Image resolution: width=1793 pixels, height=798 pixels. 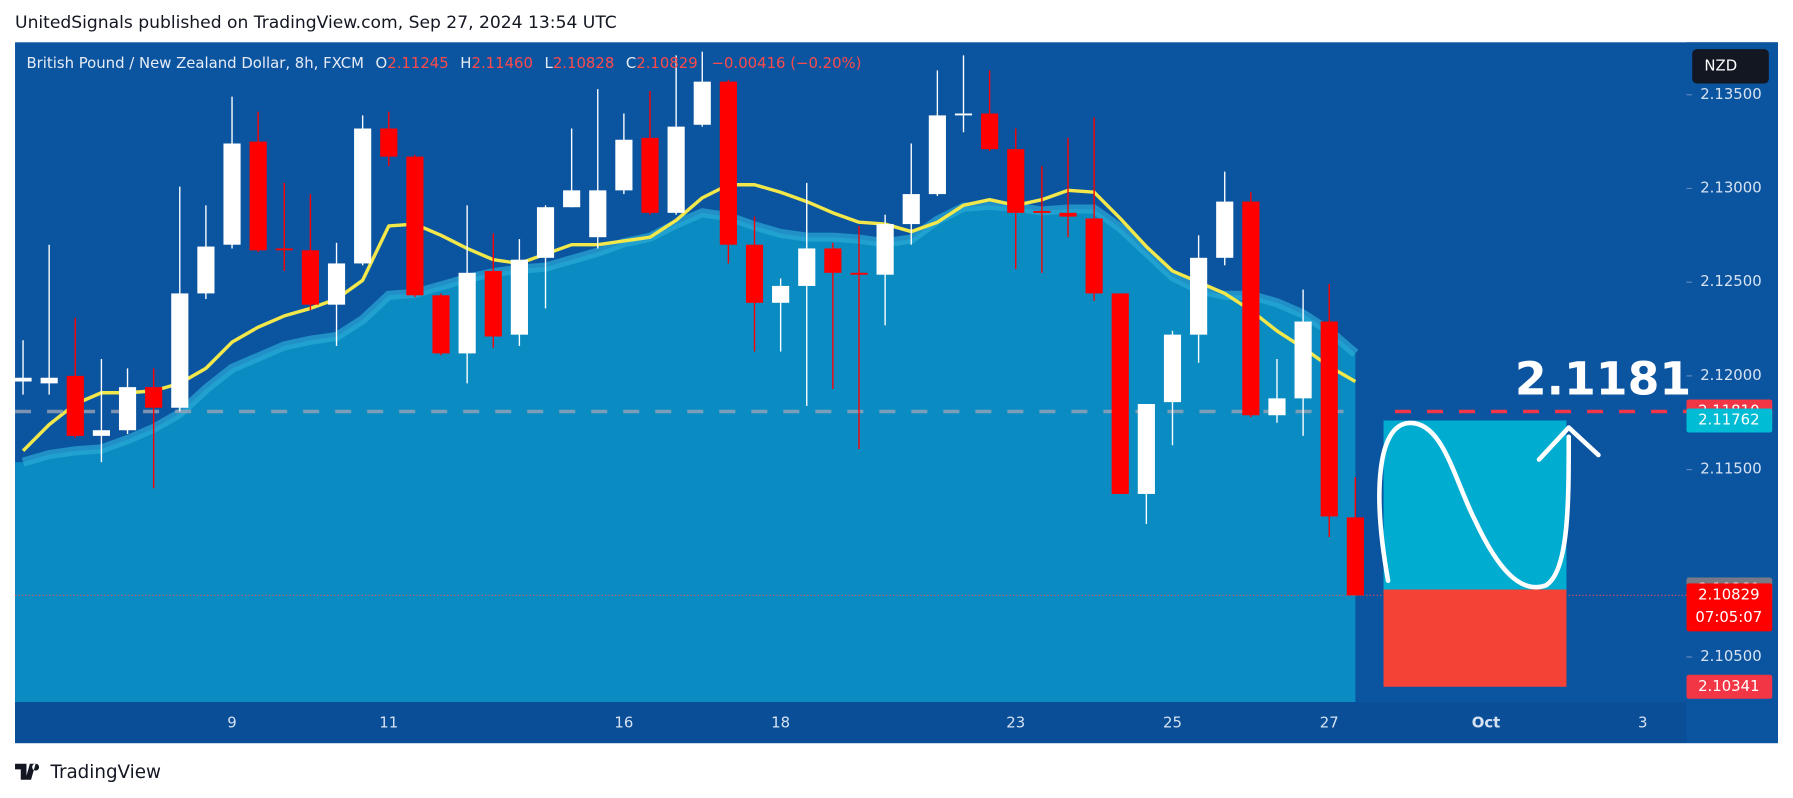 What do you see at coordinates (583, 63) in the screenshot?
I see `ohlc-value: 2.10828` at bounding box center [583, 63].